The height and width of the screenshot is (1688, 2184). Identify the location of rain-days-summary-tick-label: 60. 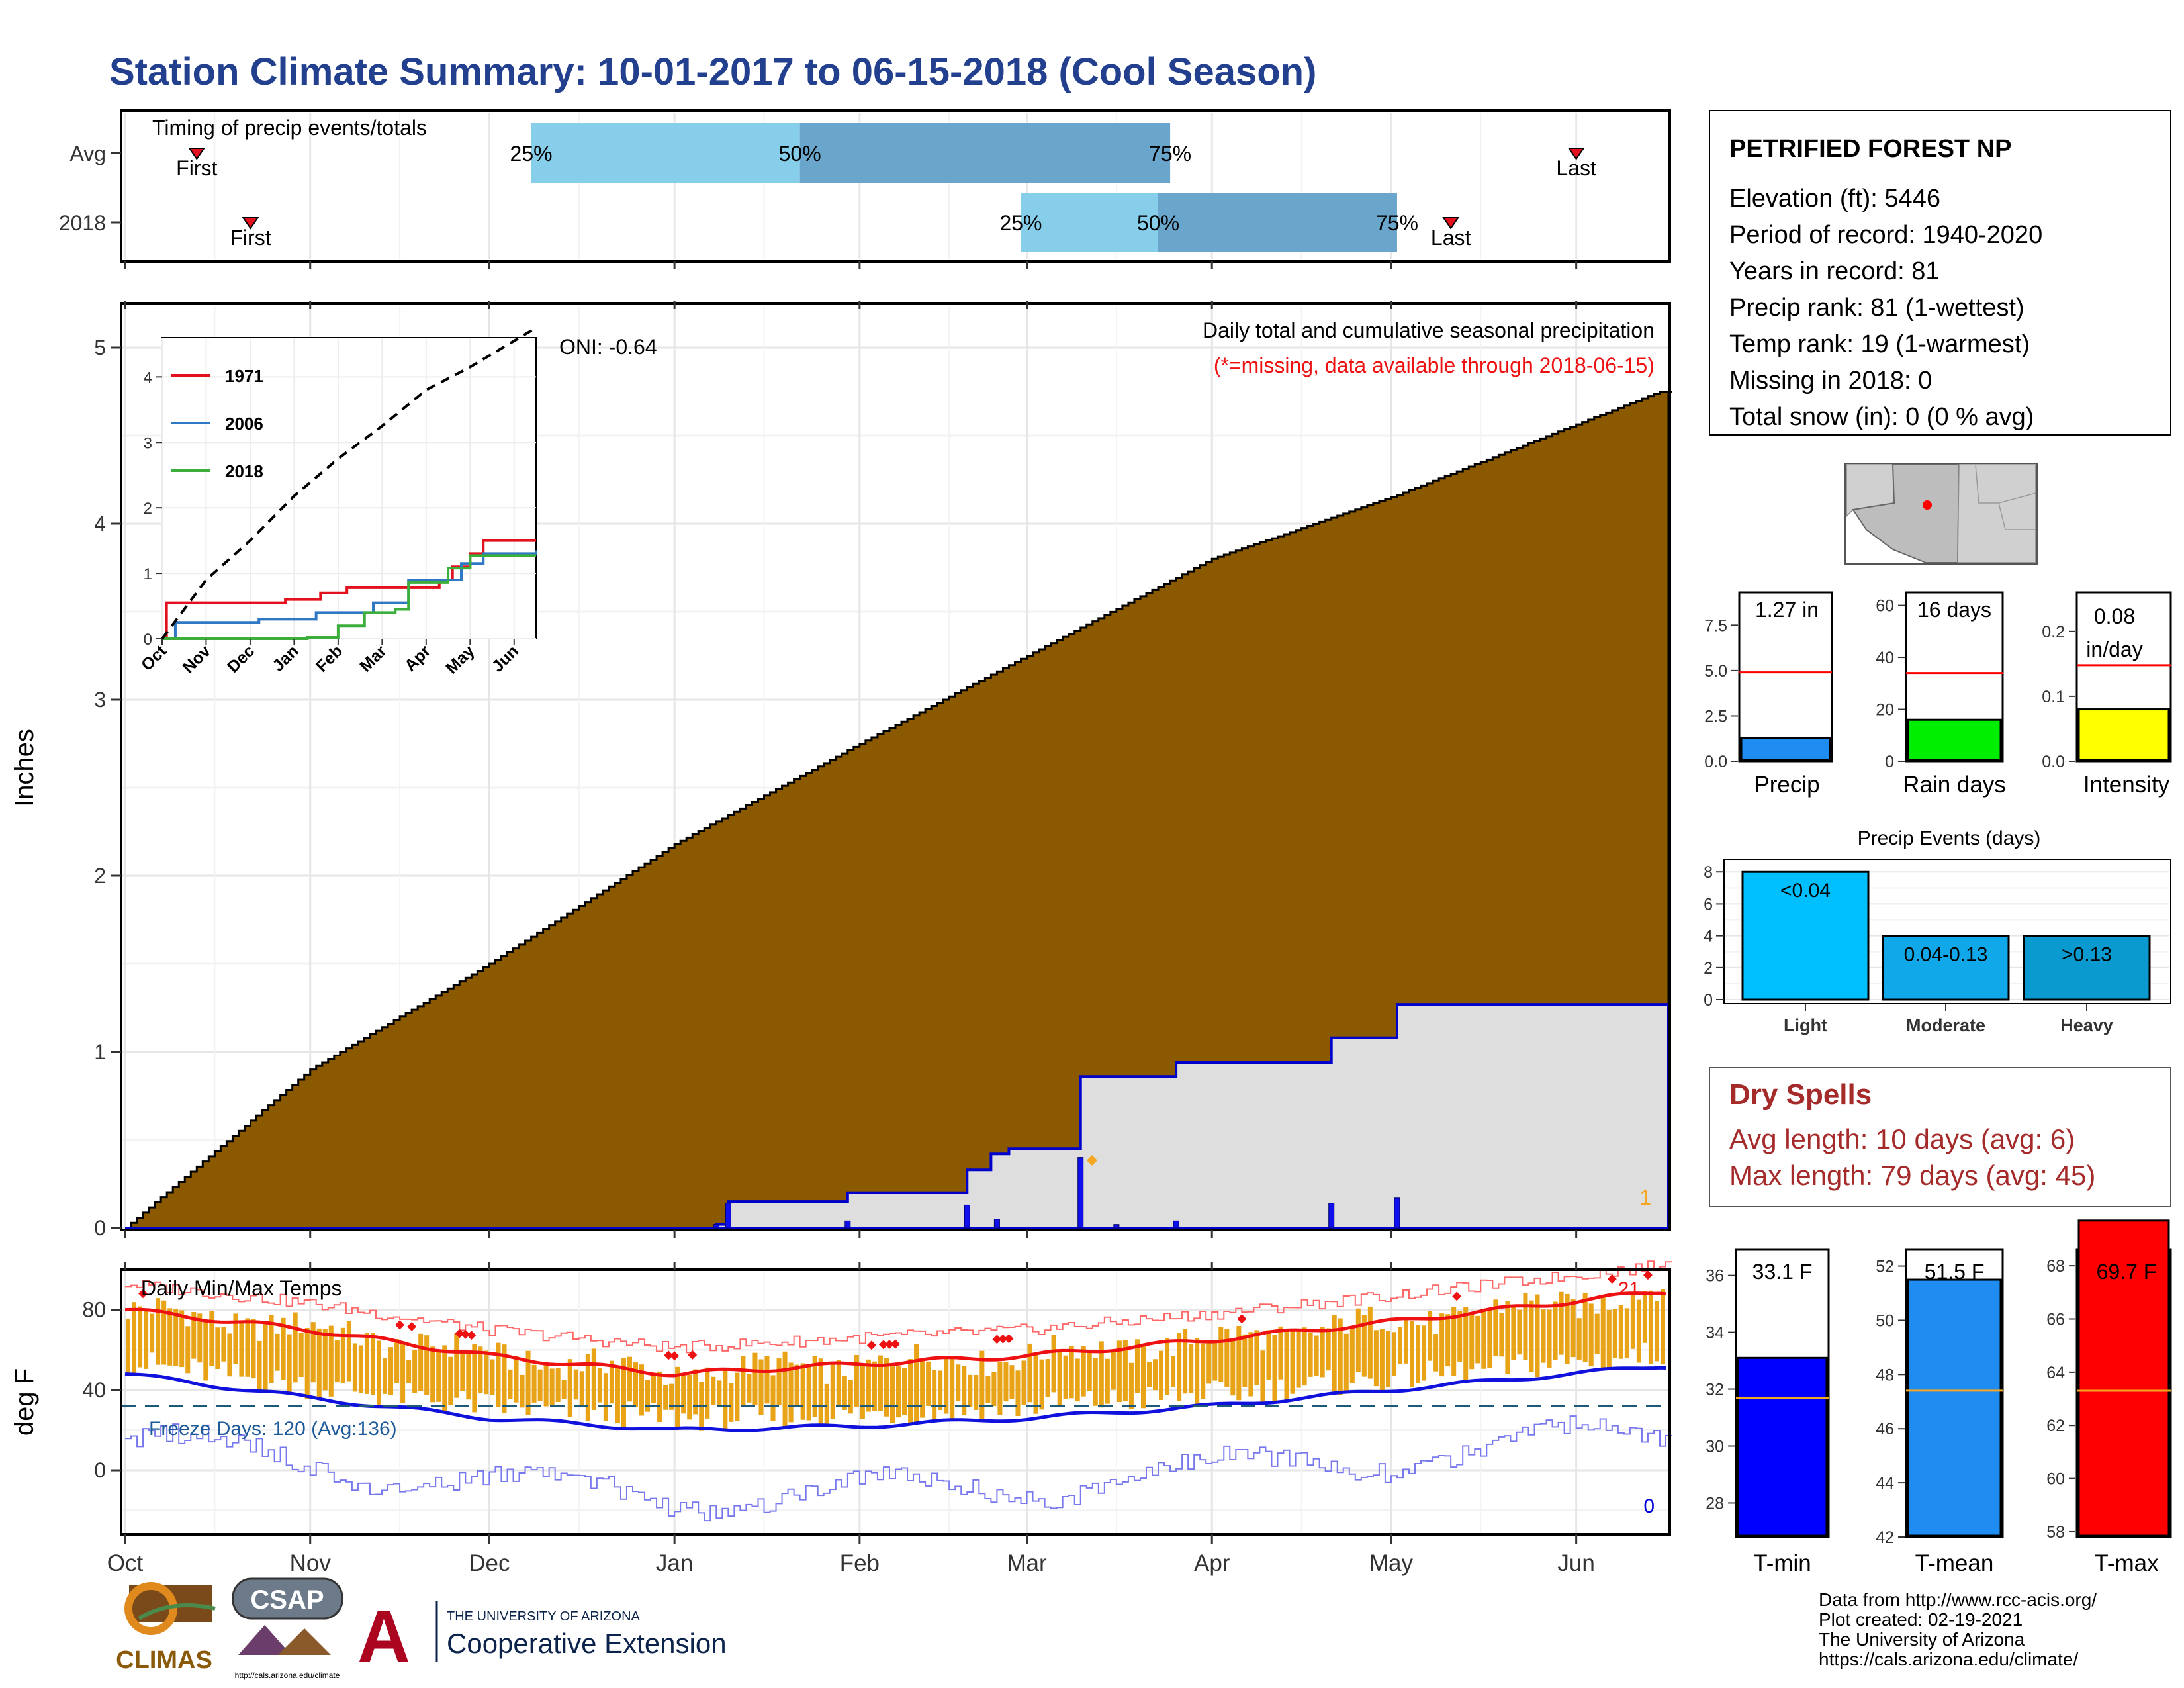
(1885, 606).